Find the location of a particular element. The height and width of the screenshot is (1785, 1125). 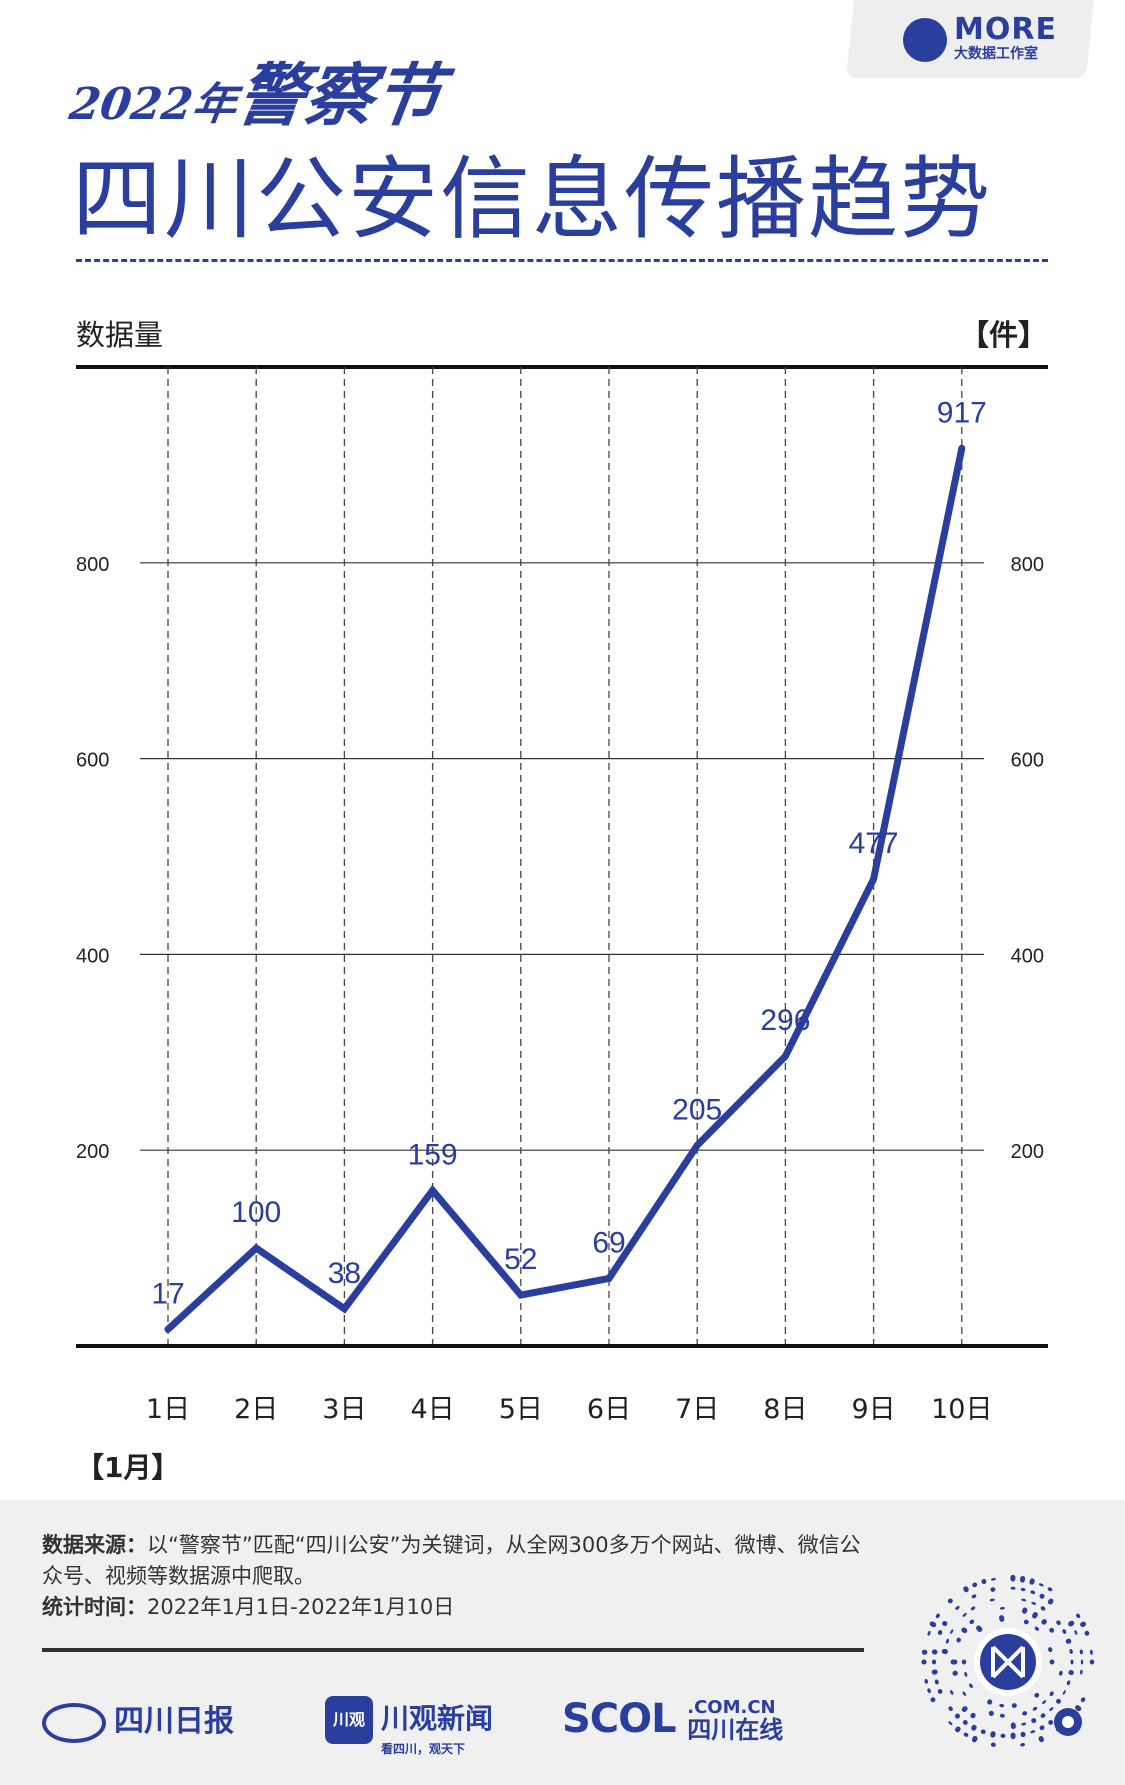

brand2-text: 川观新闻 is located at coordinates (437, 1718).